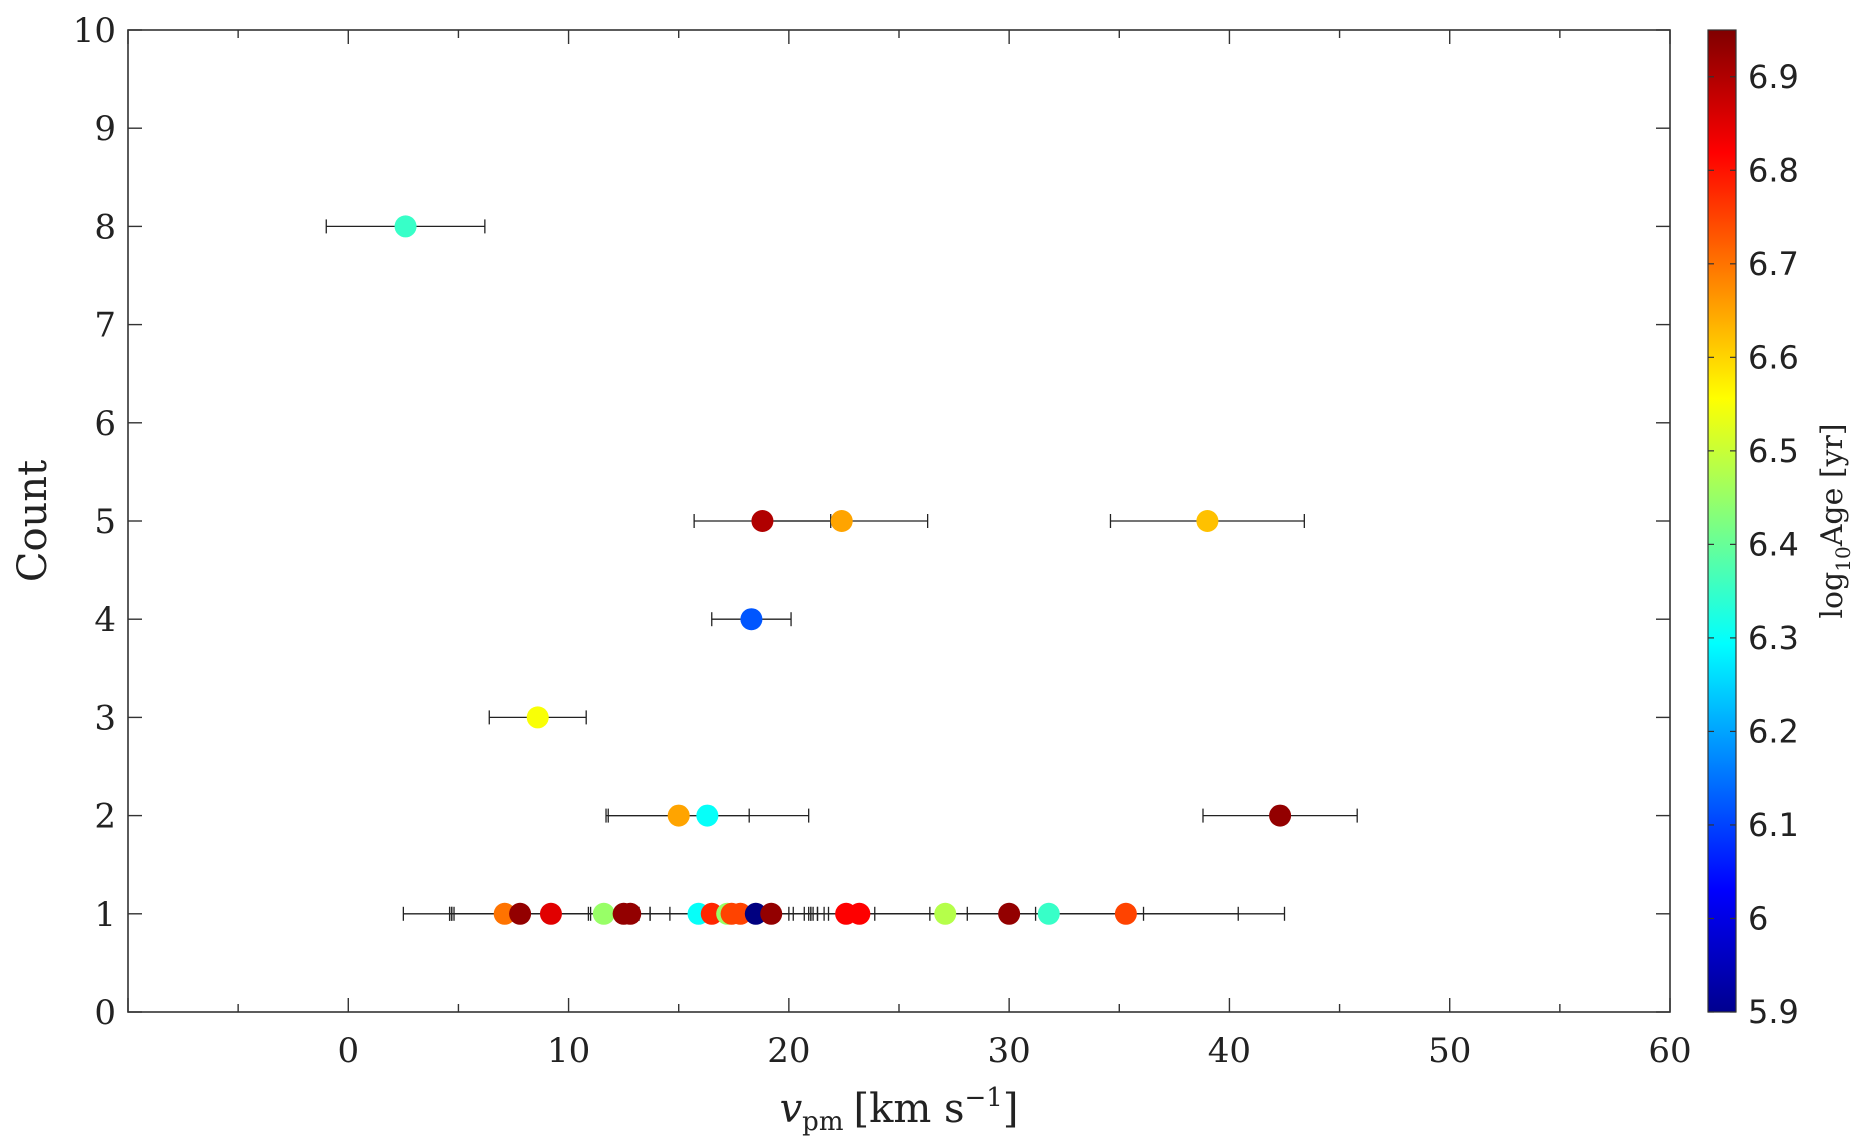  What do you see at coordinates (105, 424) in the screenshot?
I see `y-tick-label: 6` at bounding box center [105, 424].